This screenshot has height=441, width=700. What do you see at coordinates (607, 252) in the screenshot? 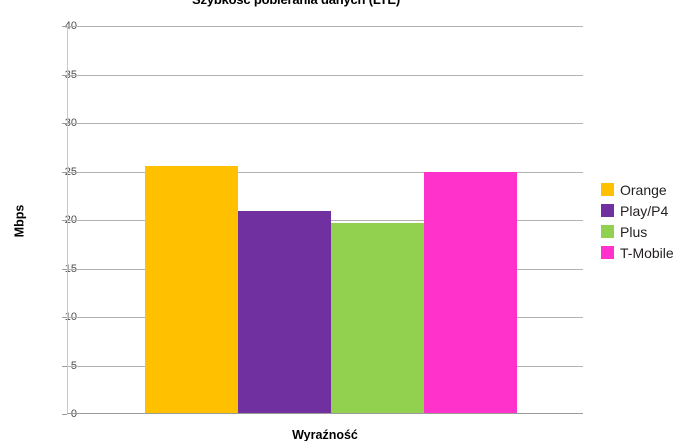
I see `legend-swatch-t-mobile` at bounding box center [607, 252].